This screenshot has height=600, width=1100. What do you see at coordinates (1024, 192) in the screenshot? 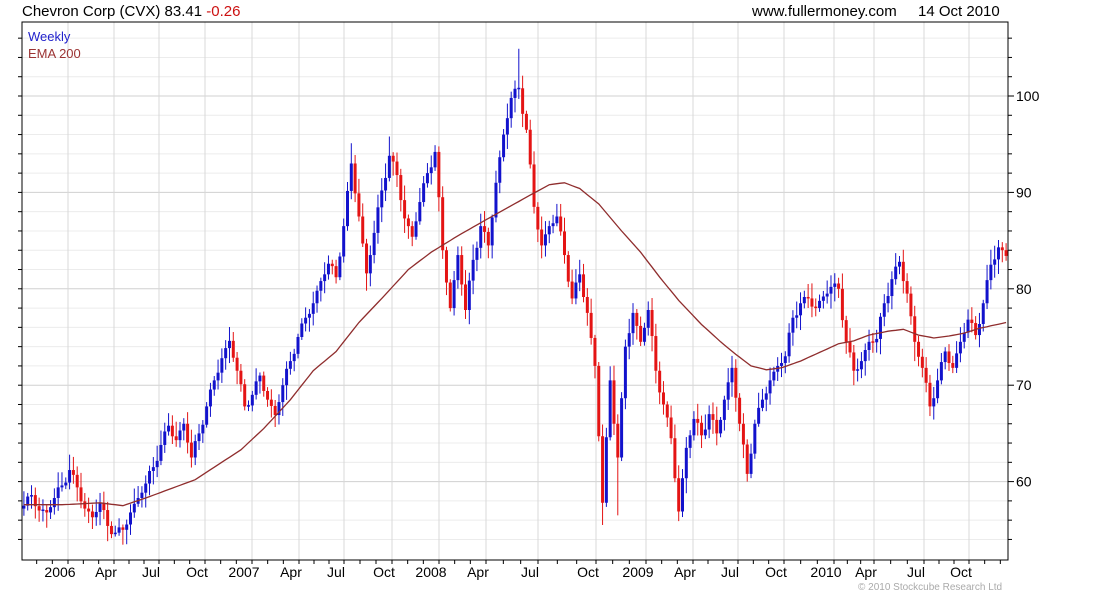
I see `y-axis-label: 90` at bounding box center [1024, 192].